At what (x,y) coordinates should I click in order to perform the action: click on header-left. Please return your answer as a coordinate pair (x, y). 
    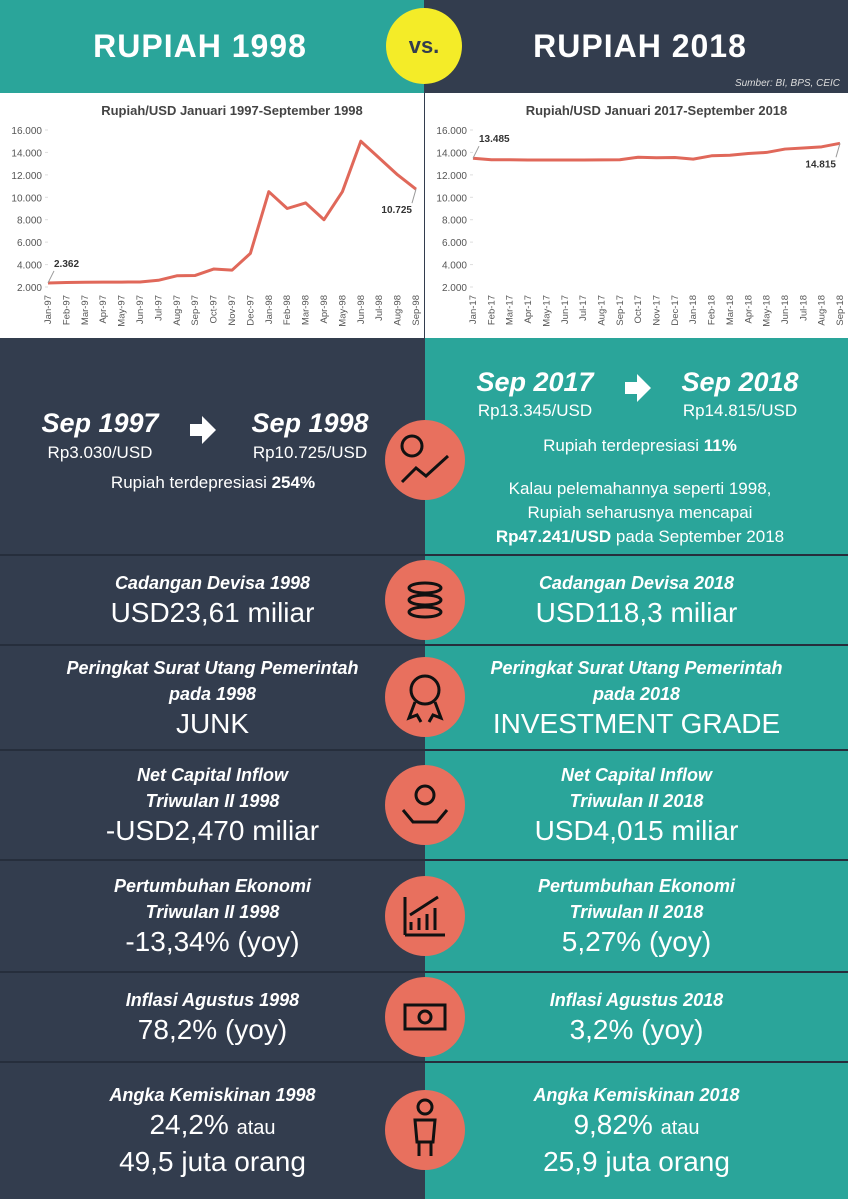
    Looking at the image, I should click on (212, 46).